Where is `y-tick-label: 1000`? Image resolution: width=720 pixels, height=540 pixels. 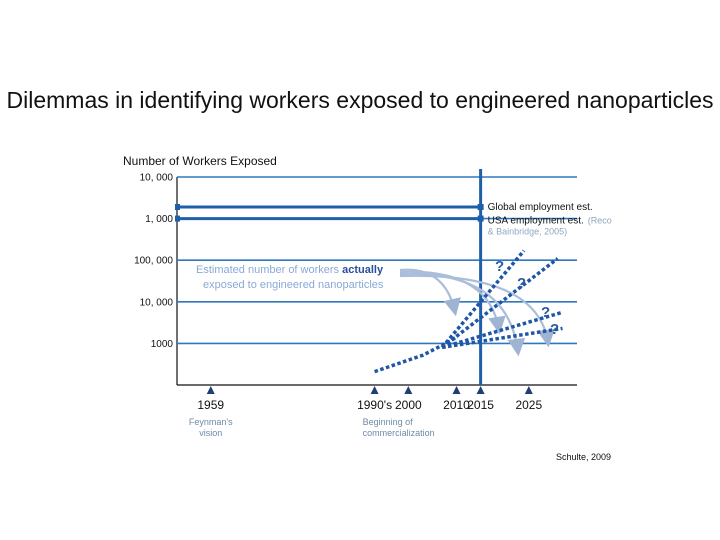 y-tick-label: 1000 is located at coordinates (162, 344).